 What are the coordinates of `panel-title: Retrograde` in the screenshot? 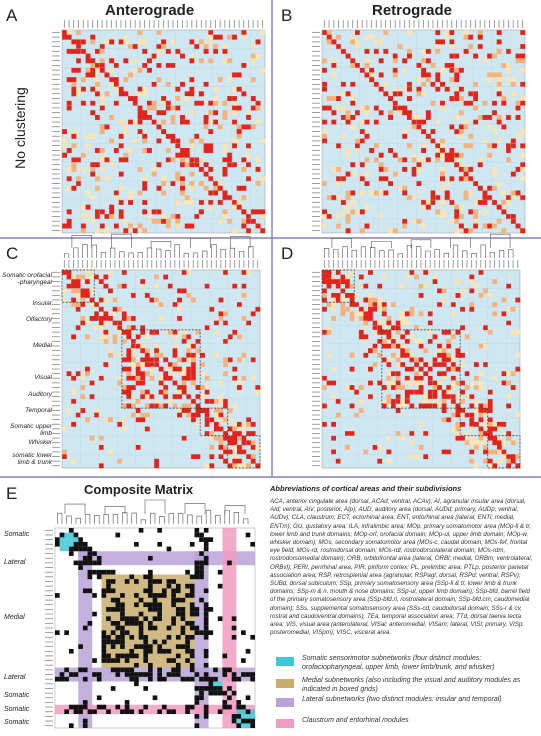 It's located at (412, 10).